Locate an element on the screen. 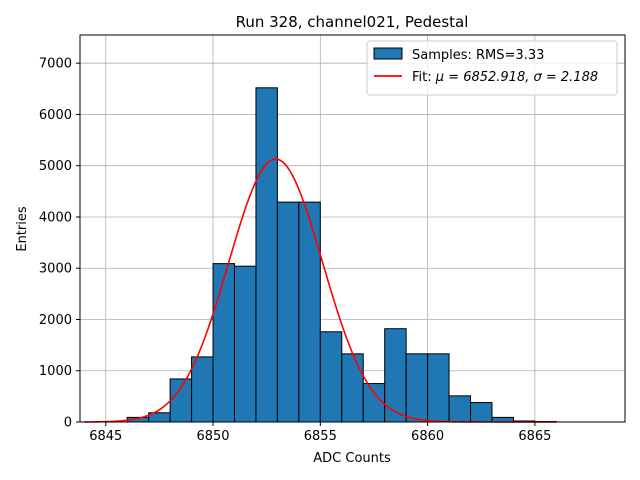 This screenshot has width=640, height=480. legend-fit-sigma: σ = 2.188 is located at coordinates (566, 77).